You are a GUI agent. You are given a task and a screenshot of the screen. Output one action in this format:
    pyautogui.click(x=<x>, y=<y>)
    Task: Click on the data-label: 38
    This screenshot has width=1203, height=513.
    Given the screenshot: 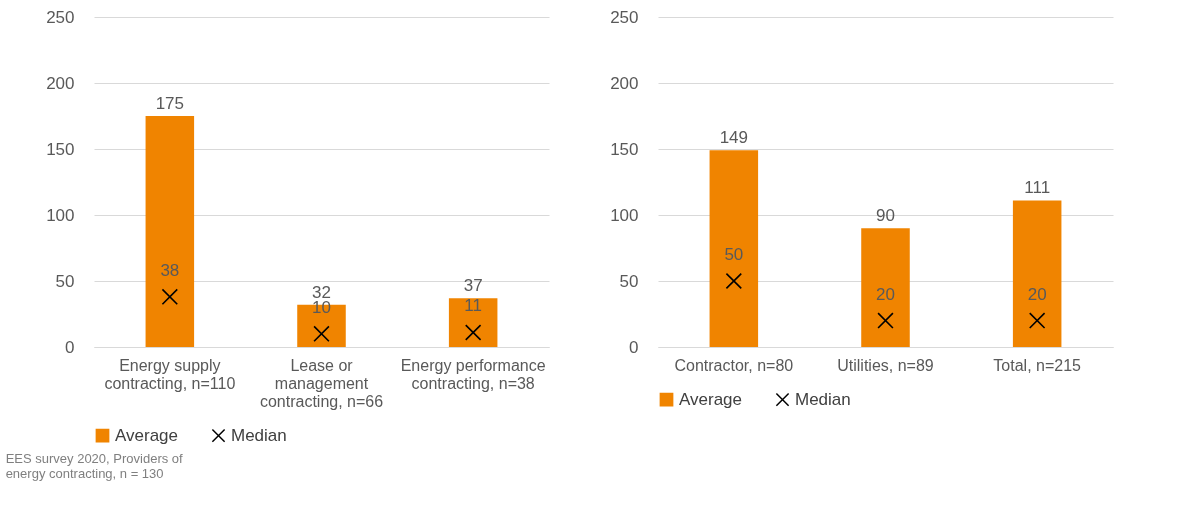 What is the action you would take?
    pyautogui.click(x=170, y=270)
    